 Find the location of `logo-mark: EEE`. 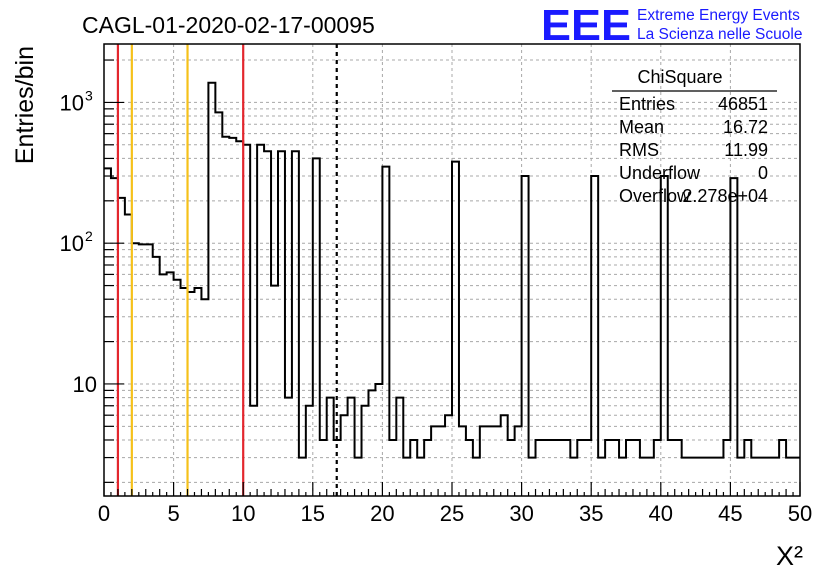

logo-mark: EEE is located at coordinates (586, 25).